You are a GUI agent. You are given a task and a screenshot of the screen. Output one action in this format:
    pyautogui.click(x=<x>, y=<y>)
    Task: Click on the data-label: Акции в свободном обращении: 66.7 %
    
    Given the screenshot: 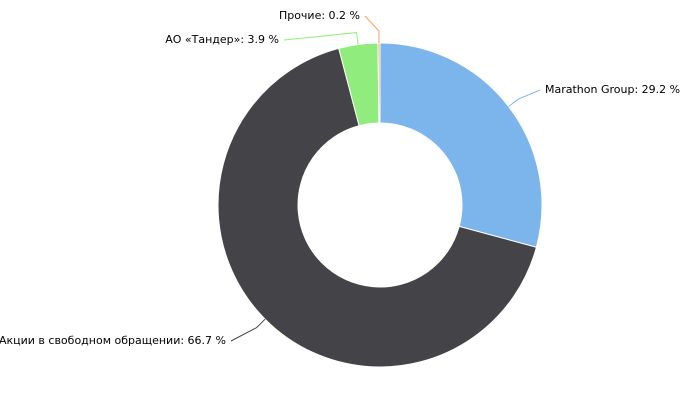 What is the action you would take?
    pyautogui.click(x=113, y=340)
    